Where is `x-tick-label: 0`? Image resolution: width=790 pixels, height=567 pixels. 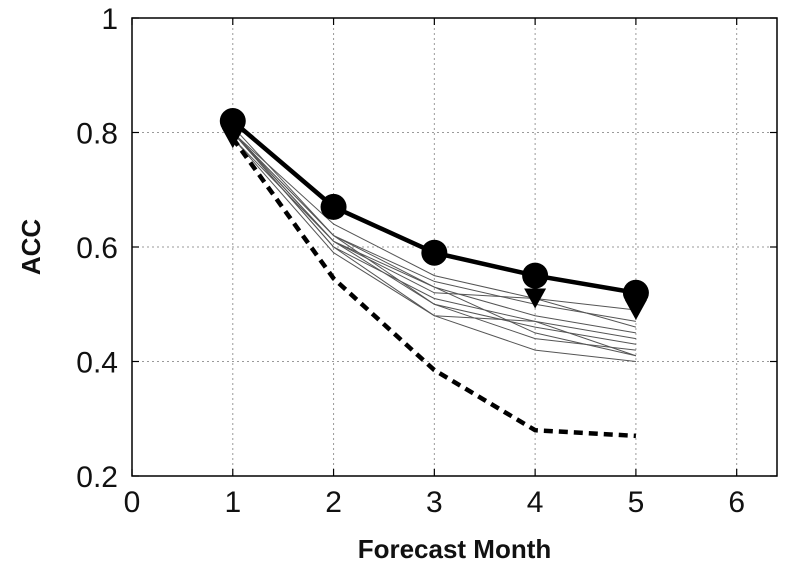 x-tick-label: 0 is located at coordinates (132, 502).